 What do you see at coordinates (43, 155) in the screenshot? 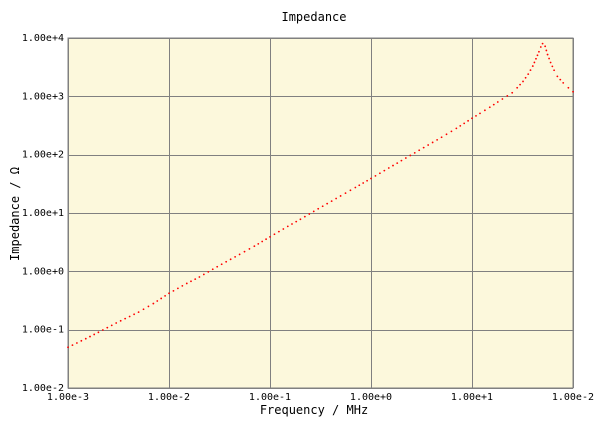
I see `y-tick-label: 1.00e+2` at bounding box center [43, 155].